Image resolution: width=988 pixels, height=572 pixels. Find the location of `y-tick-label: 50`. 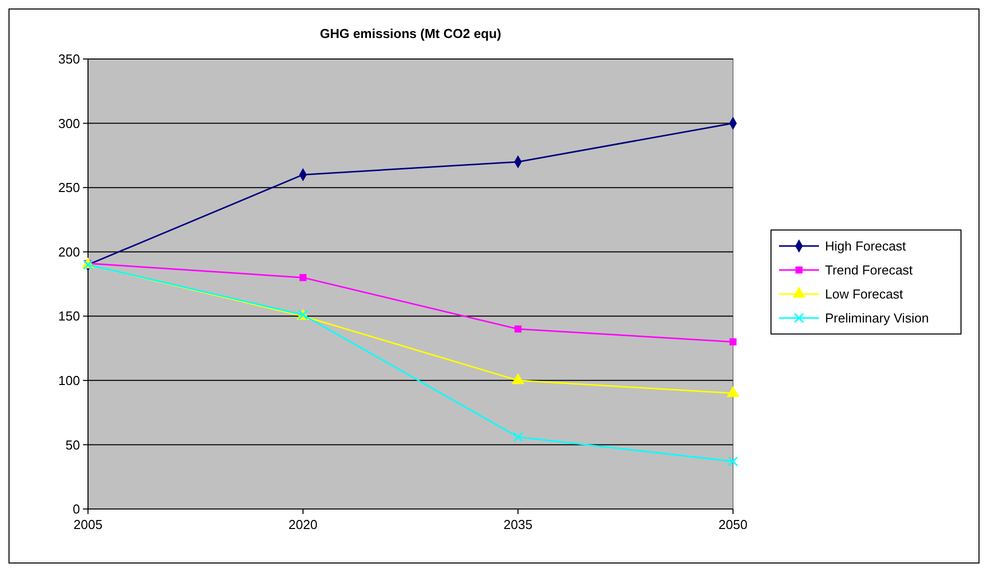

y-tick-label: 50 is located at coordinates (73, 444).